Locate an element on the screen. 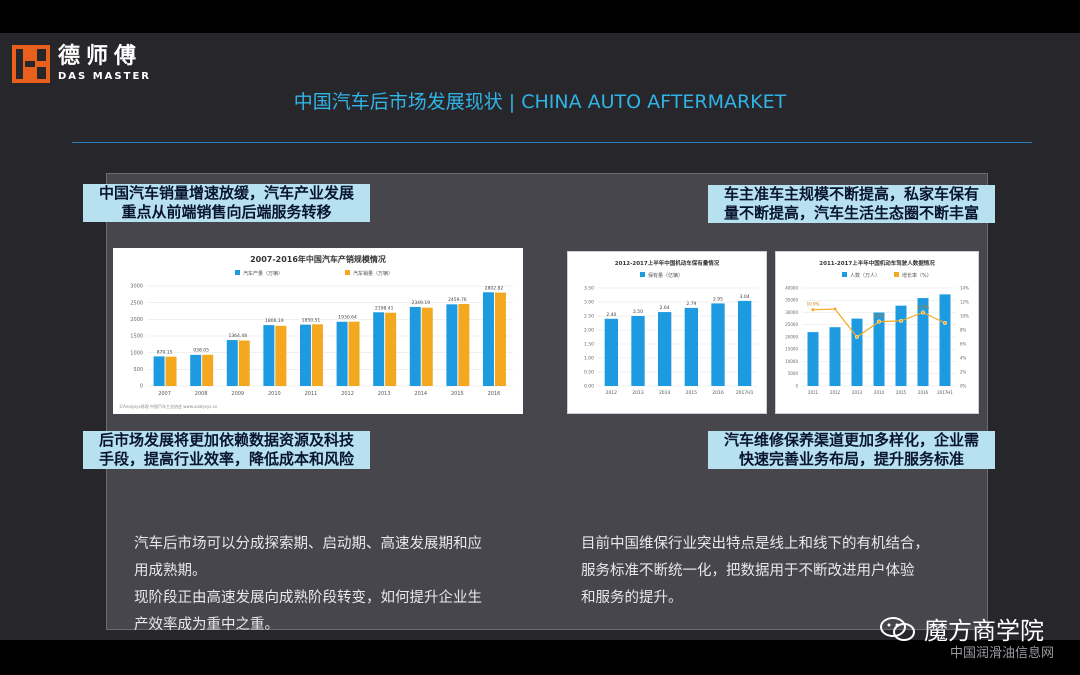 The image size is (1080, 675). y-tick-label: 3000 is located at coordinates (136, 287).